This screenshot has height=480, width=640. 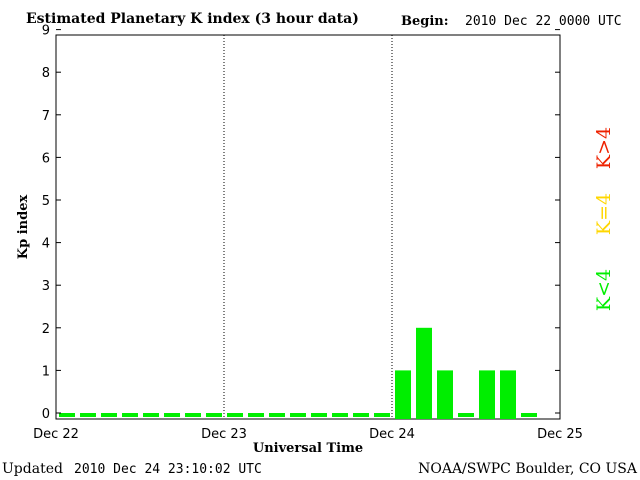 What do you see at coordinates (46, 244) in the screenshot?
I see `y-tick-label: 4` at bounding box center [46, 244].